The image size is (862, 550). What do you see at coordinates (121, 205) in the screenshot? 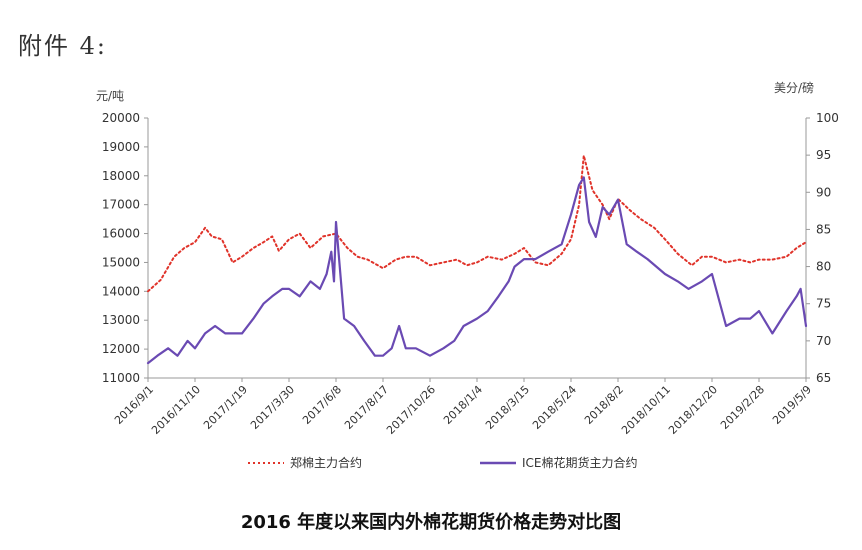
I see `left-tick-label: 17000` at bounding box center [121, 205].